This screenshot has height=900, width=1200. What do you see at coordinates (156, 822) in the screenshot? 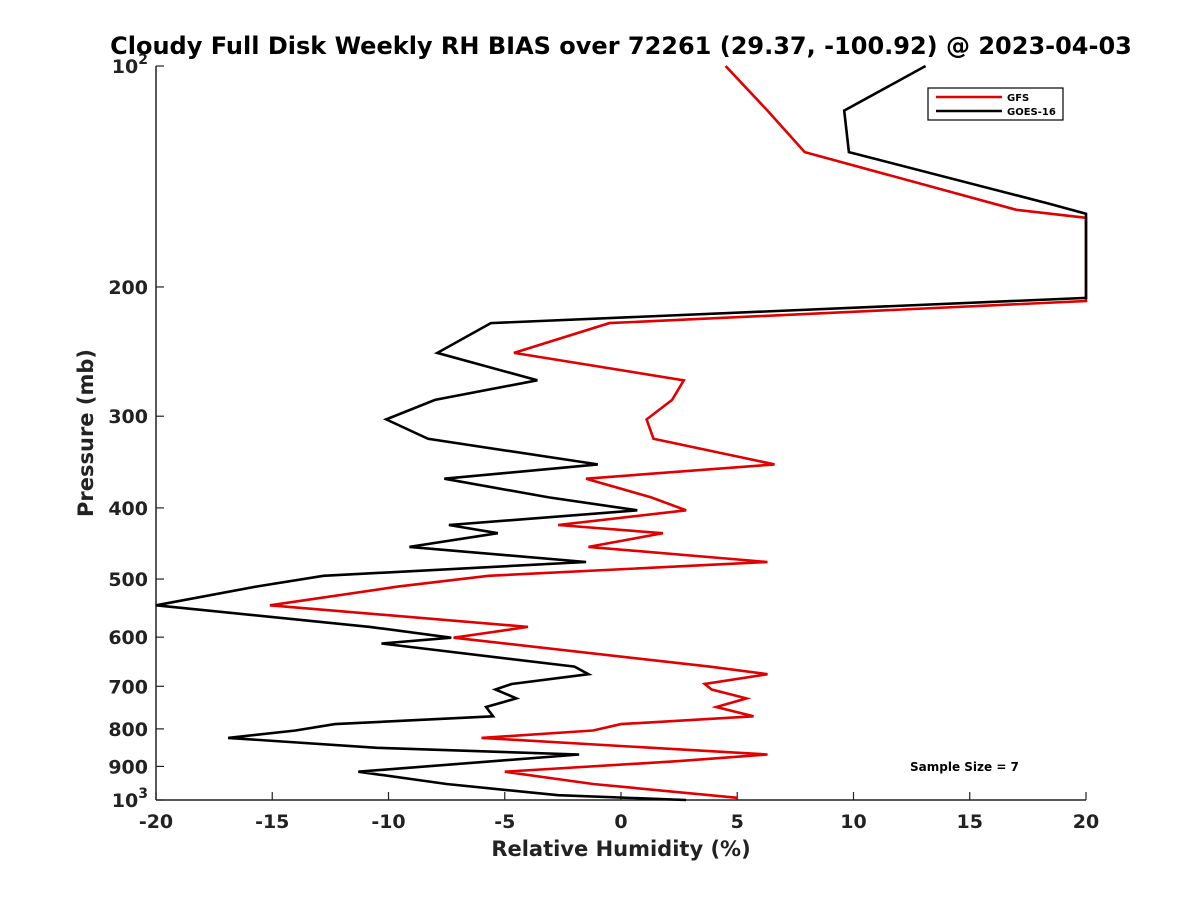
I see `x-tick-label: -20` at bounding box center [156, 822].